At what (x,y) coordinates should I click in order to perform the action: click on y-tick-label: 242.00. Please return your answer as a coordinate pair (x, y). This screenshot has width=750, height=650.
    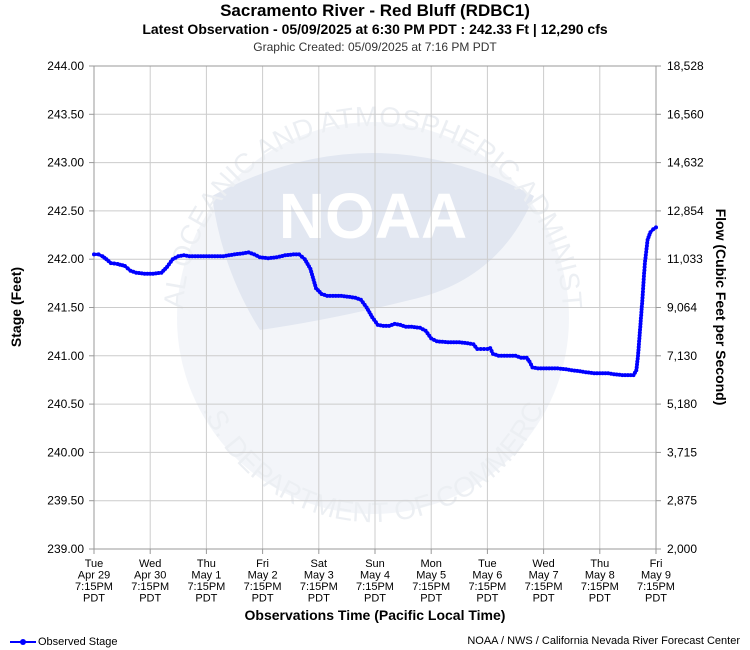
    Looking at the image, I should click on (65, 259).